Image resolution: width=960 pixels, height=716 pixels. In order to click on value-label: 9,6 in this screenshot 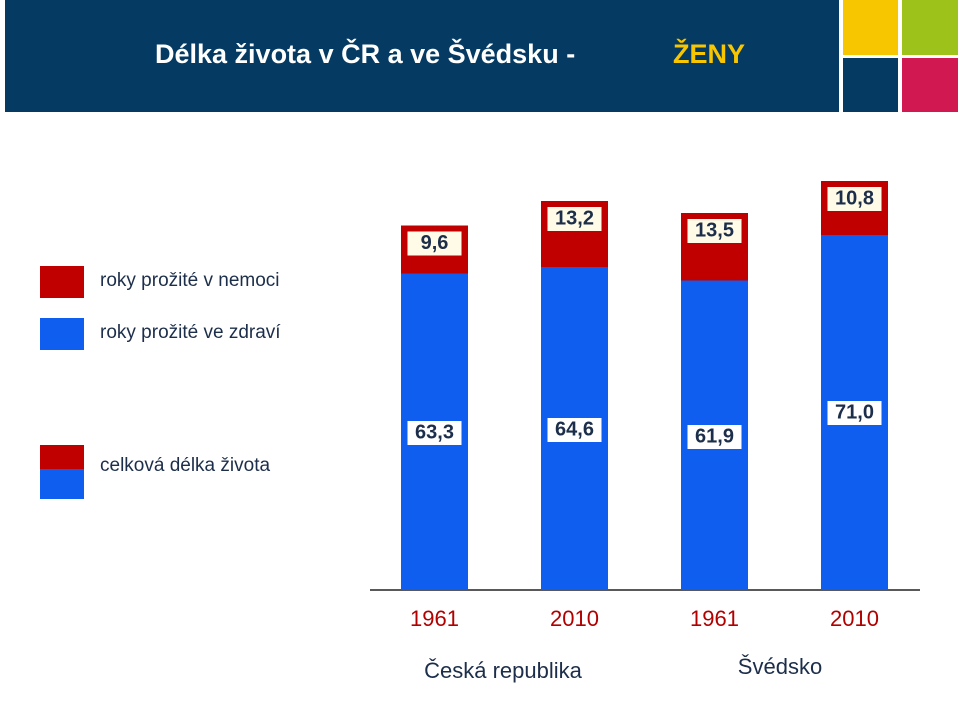, I will do `click(435, 243)`.